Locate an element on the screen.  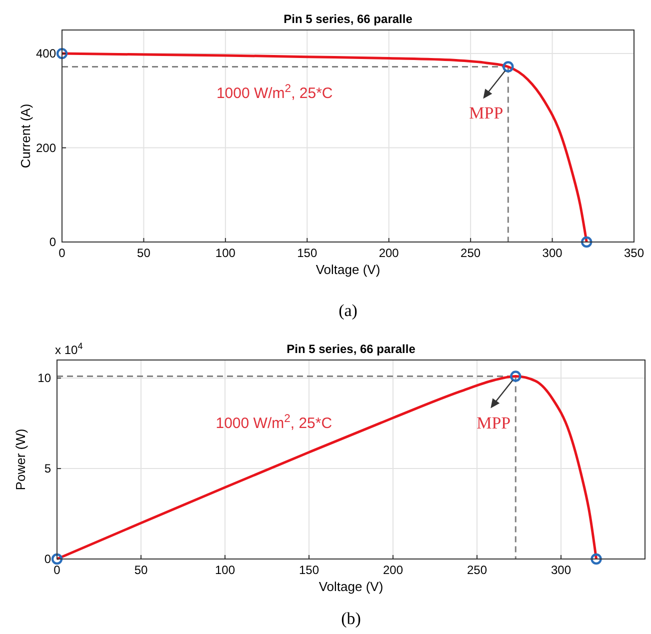
x-tick-label: 0 is located at coordinates (62, 253).